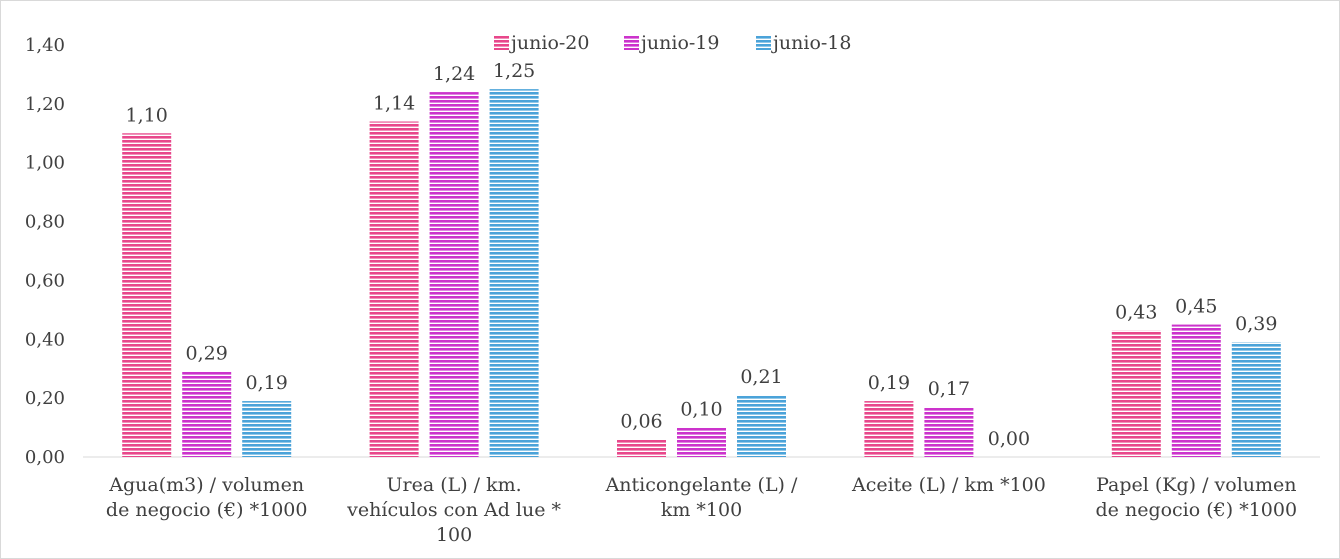 This screenshot has height=559, width=1340. I want to click on data-label: 0,17, so click(949, 389).